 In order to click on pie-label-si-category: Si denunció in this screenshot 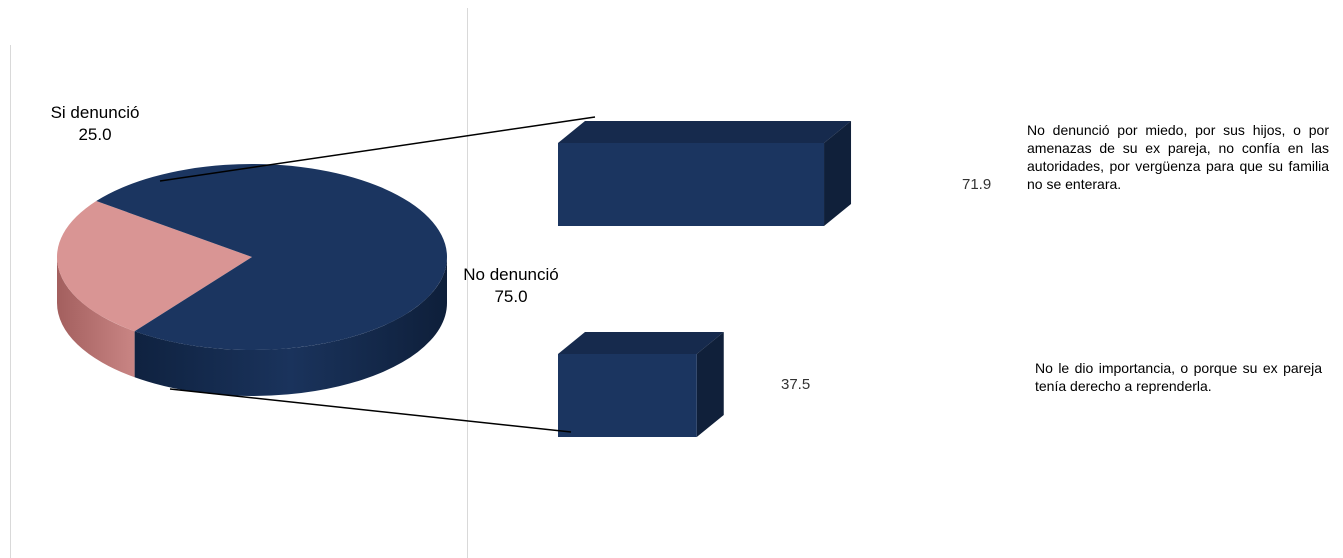, I will do `click(95, 112)`.